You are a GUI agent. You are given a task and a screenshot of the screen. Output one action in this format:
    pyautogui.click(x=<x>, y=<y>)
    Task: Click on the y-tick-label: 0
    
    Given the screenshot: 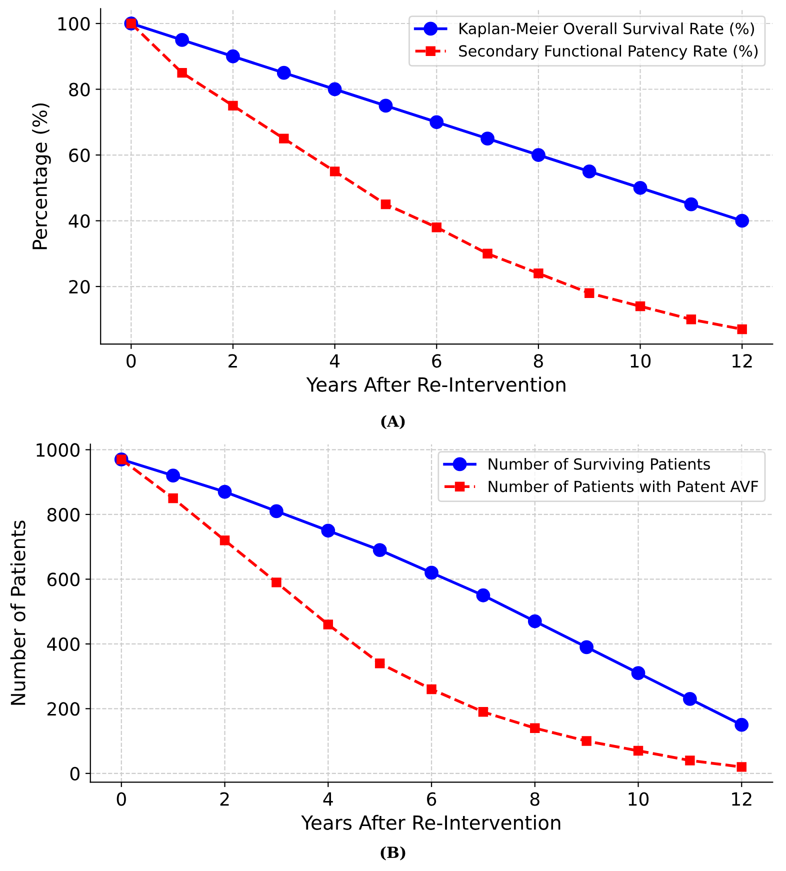 What is the action you would take?
    pyautogui.click(x=75, y=773)
    